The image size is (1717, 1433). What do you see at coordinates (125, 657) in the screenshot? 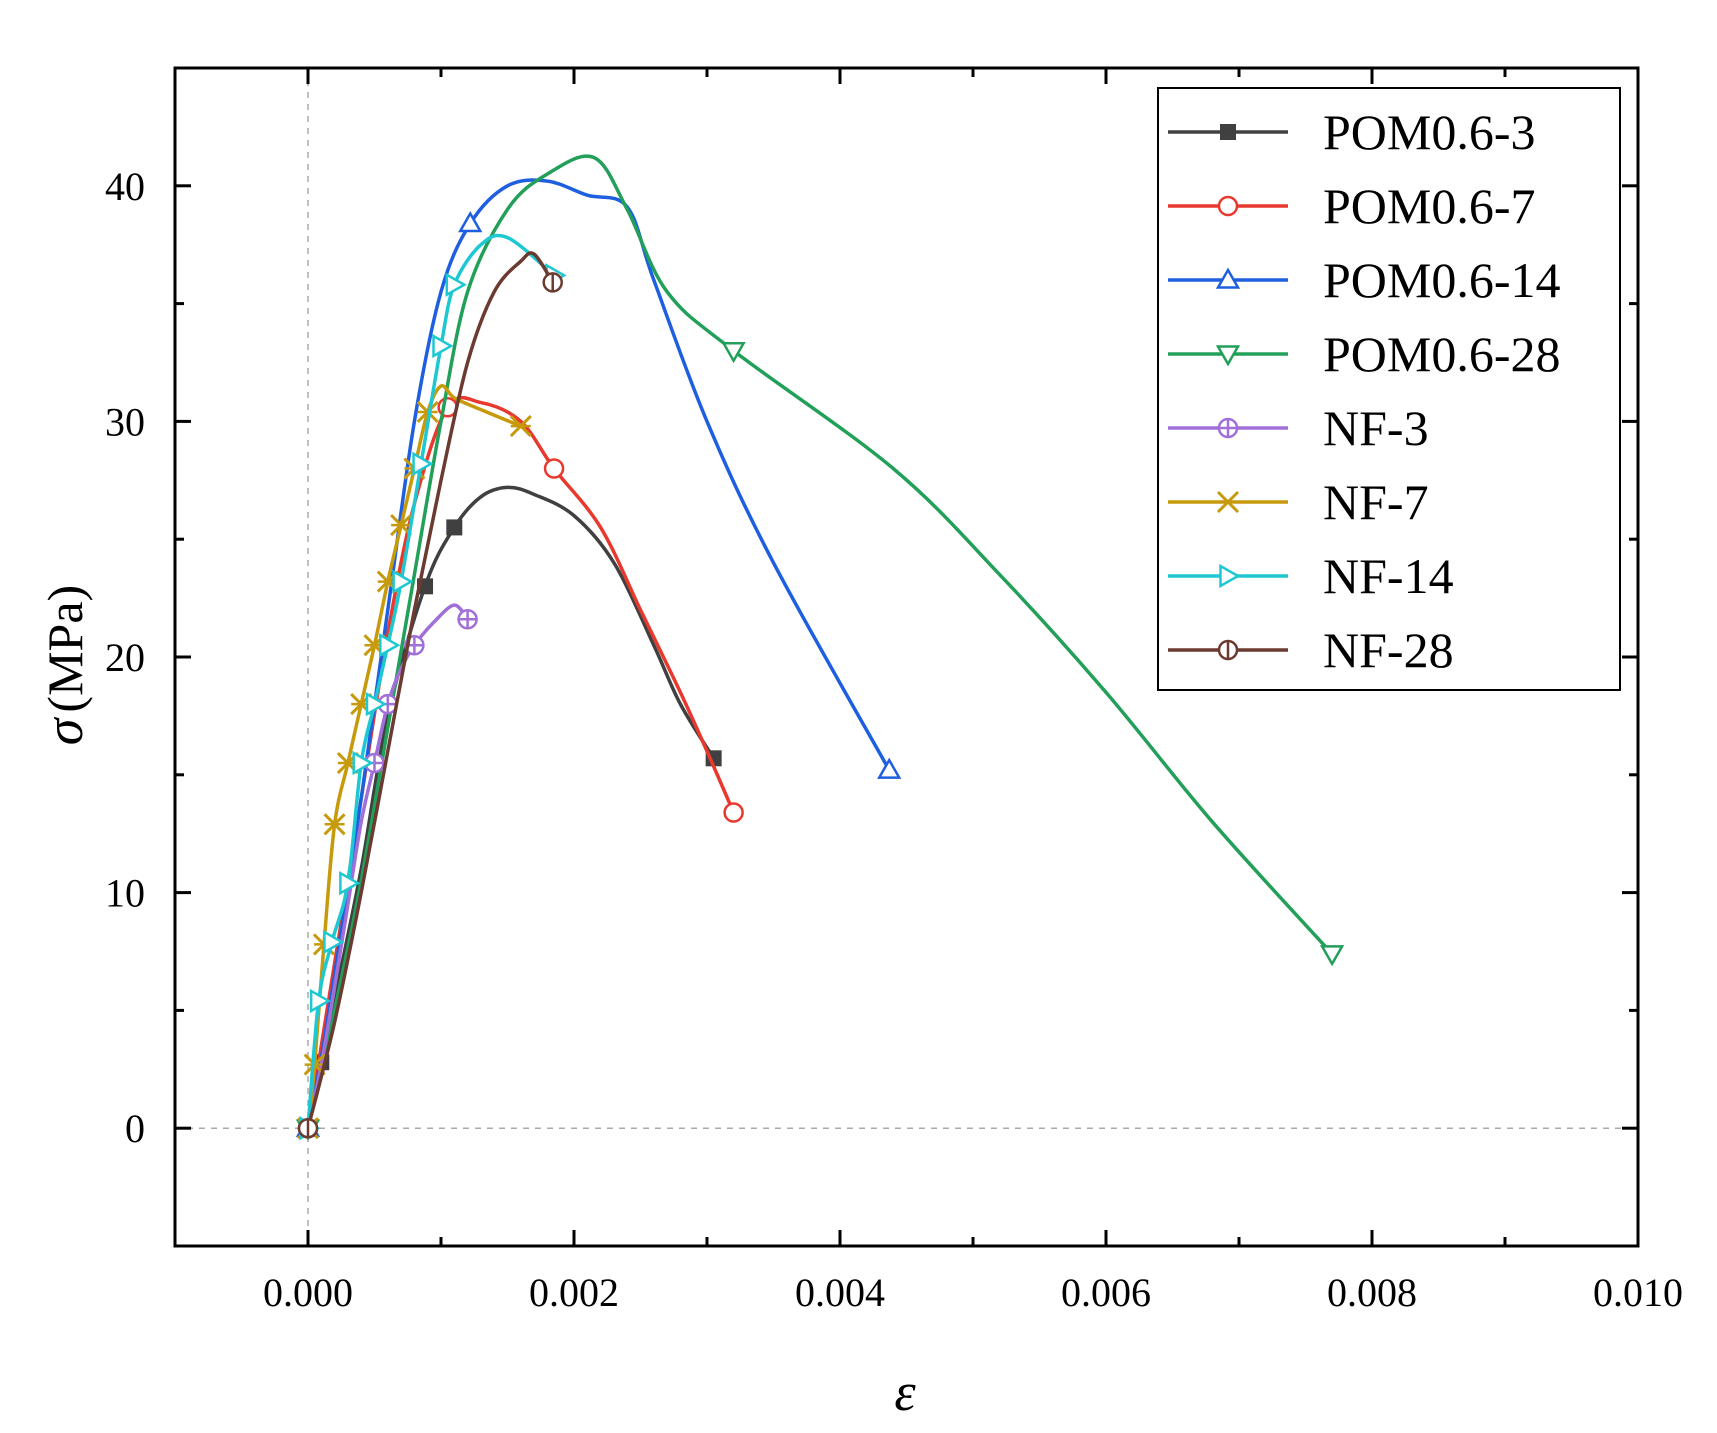
I see `y-tick-label: 20` at bounding box center [125, 657].